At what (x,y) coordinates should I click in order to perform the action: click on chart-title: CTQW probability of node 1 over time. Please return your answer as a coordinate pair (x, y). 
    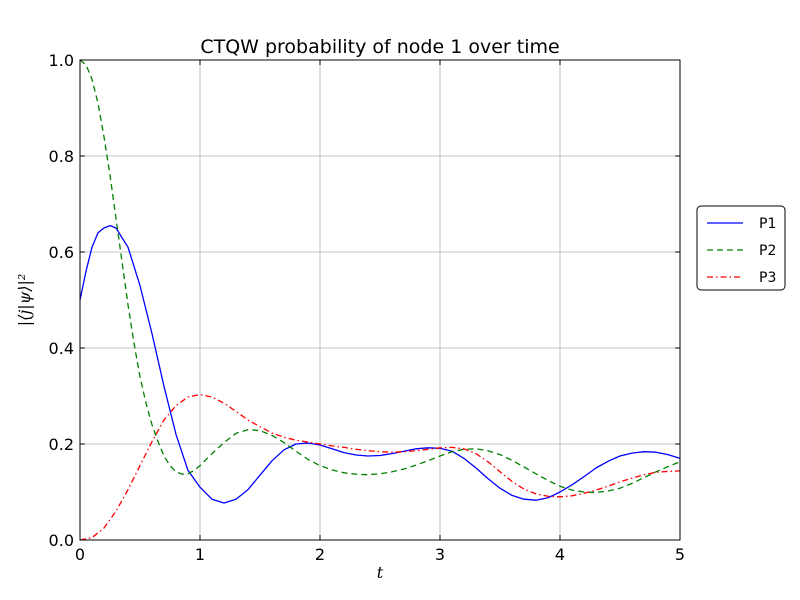
    Looking at the image, I should click on (379, 47).